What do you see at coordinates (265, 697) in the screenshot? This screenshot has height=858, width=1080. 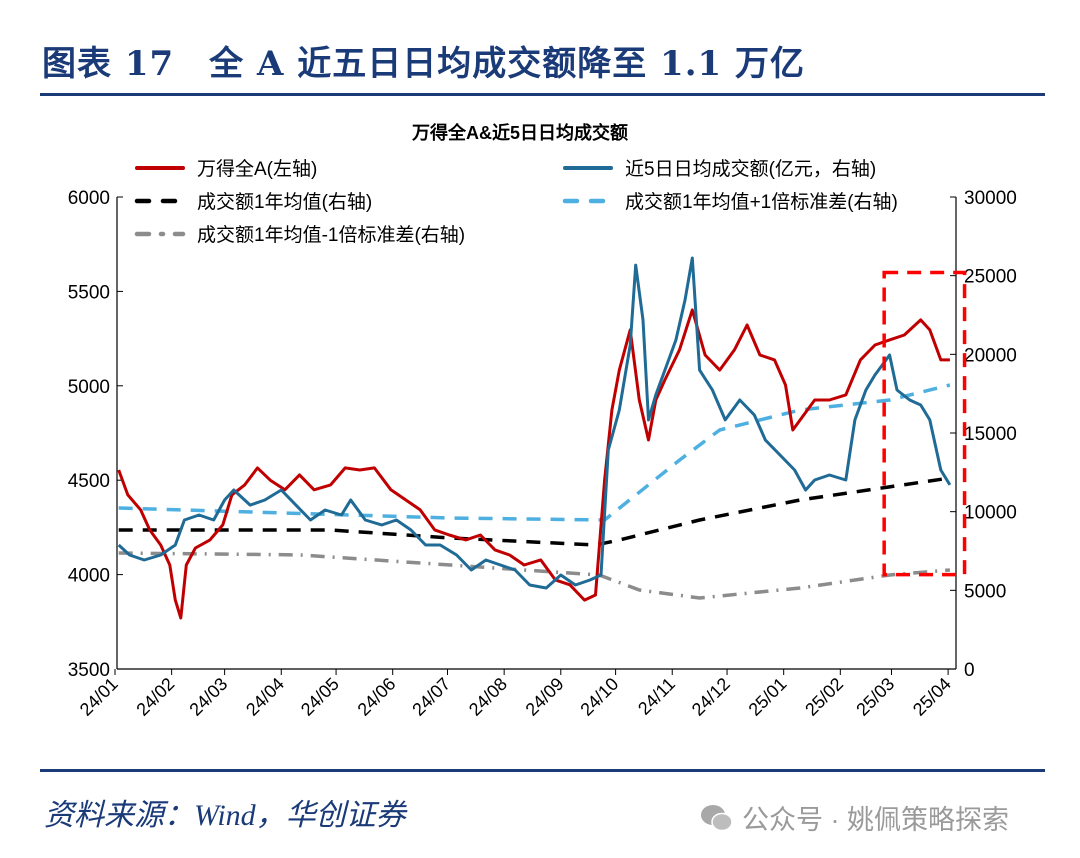 I see `x-tick-label: 24/04` at bounding box center [265, 697].